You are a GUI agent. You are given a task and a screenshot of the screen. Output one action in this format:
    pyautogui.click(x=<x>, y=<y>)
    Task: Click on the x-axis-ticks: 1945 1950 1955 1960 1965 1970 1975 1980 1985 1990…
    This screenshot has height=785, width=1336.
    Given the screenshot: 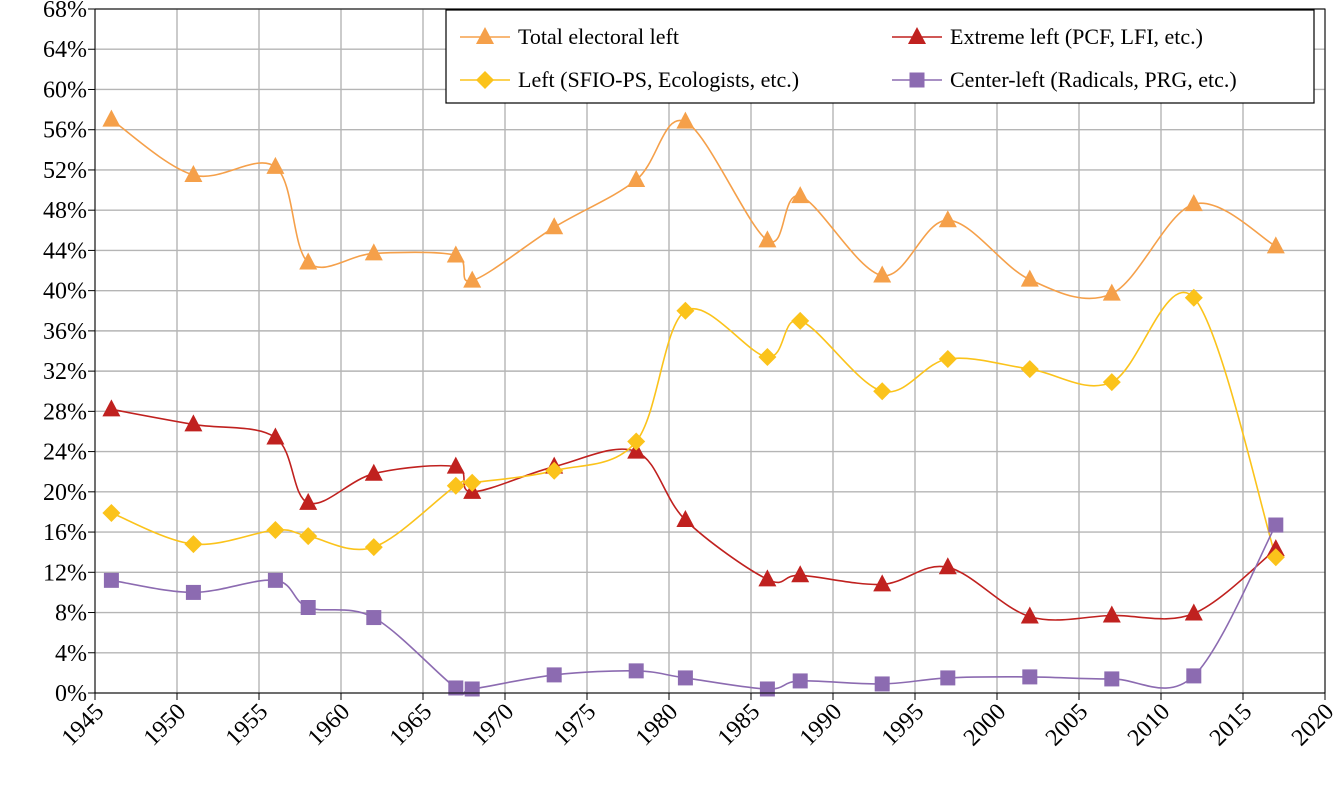 What is the action you would take?
    pyautogui.click(x=696, y=722)
    